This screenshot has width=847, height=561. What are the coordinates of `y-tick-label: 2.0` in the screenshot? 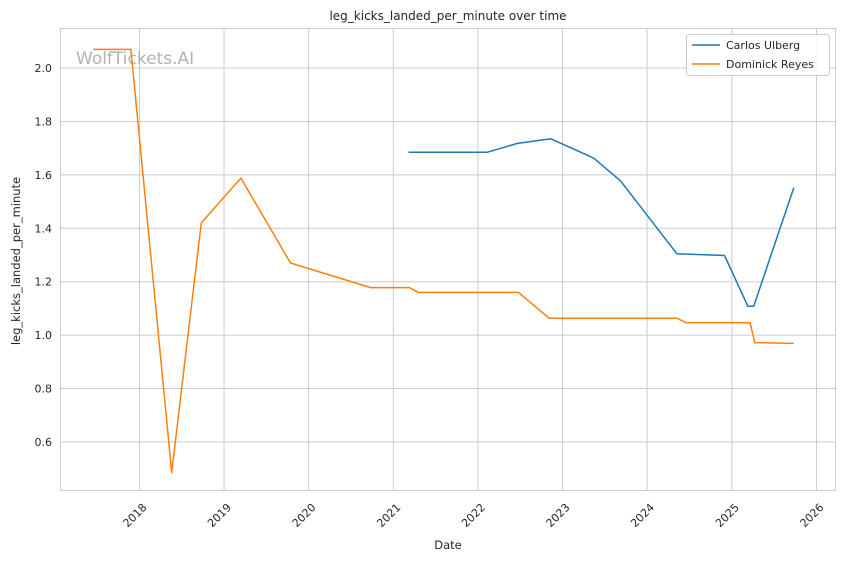 It's located at (44, 68).